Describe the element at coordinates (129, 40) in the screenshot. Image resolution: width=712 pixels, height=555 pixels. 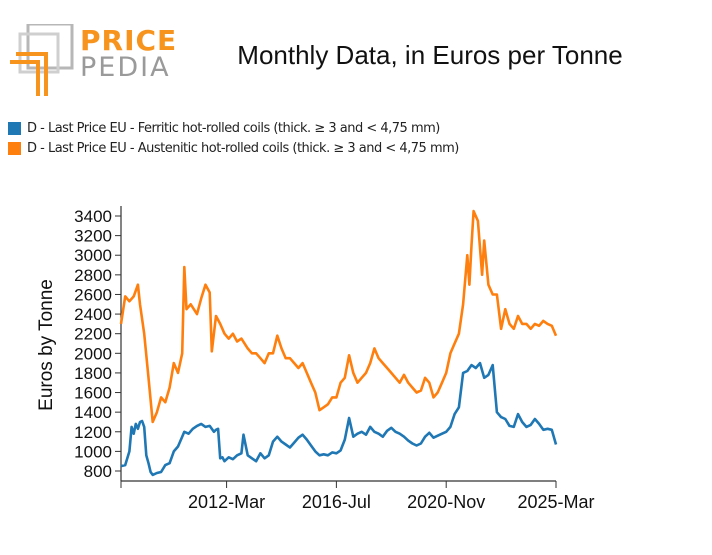
I see `logo-text-price: PRICE` at that location.